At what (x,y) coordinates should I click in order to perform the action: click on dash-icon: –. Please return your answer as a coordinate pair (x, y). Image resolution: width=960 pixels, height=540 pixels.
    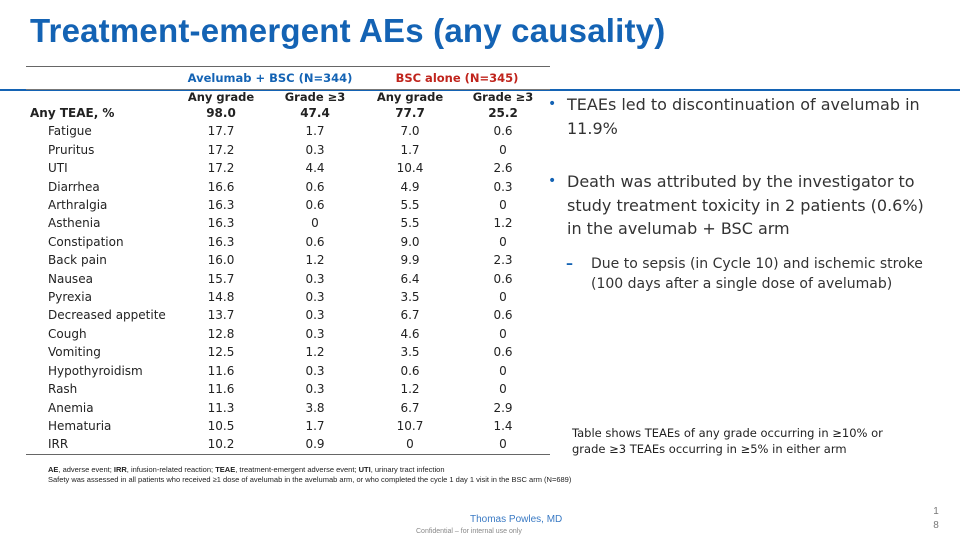
    Looking at the image, I should click on (569, 263).